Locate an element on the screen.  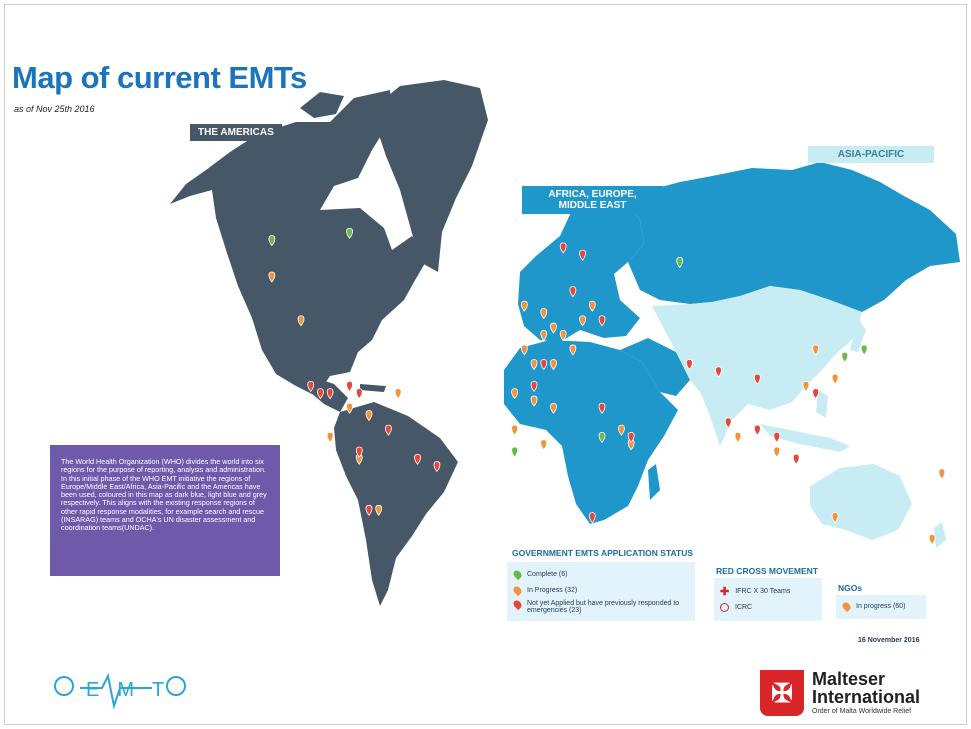
region-label-africa-europe: AFRICA, EUROPE, MIDDLE EAST is located at coordinates (592, 200).